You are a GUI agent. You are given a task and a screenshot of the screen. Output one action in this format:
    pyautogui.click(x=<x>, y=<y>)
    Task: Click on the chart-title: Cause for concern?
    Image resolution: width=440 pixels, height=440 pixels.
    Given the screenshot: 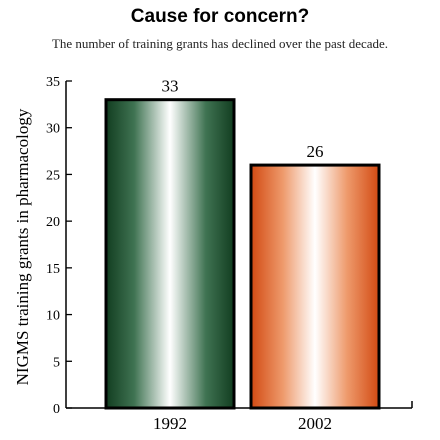 What is the action you would take?
    pyautogui.click(x=220, y=16)
    